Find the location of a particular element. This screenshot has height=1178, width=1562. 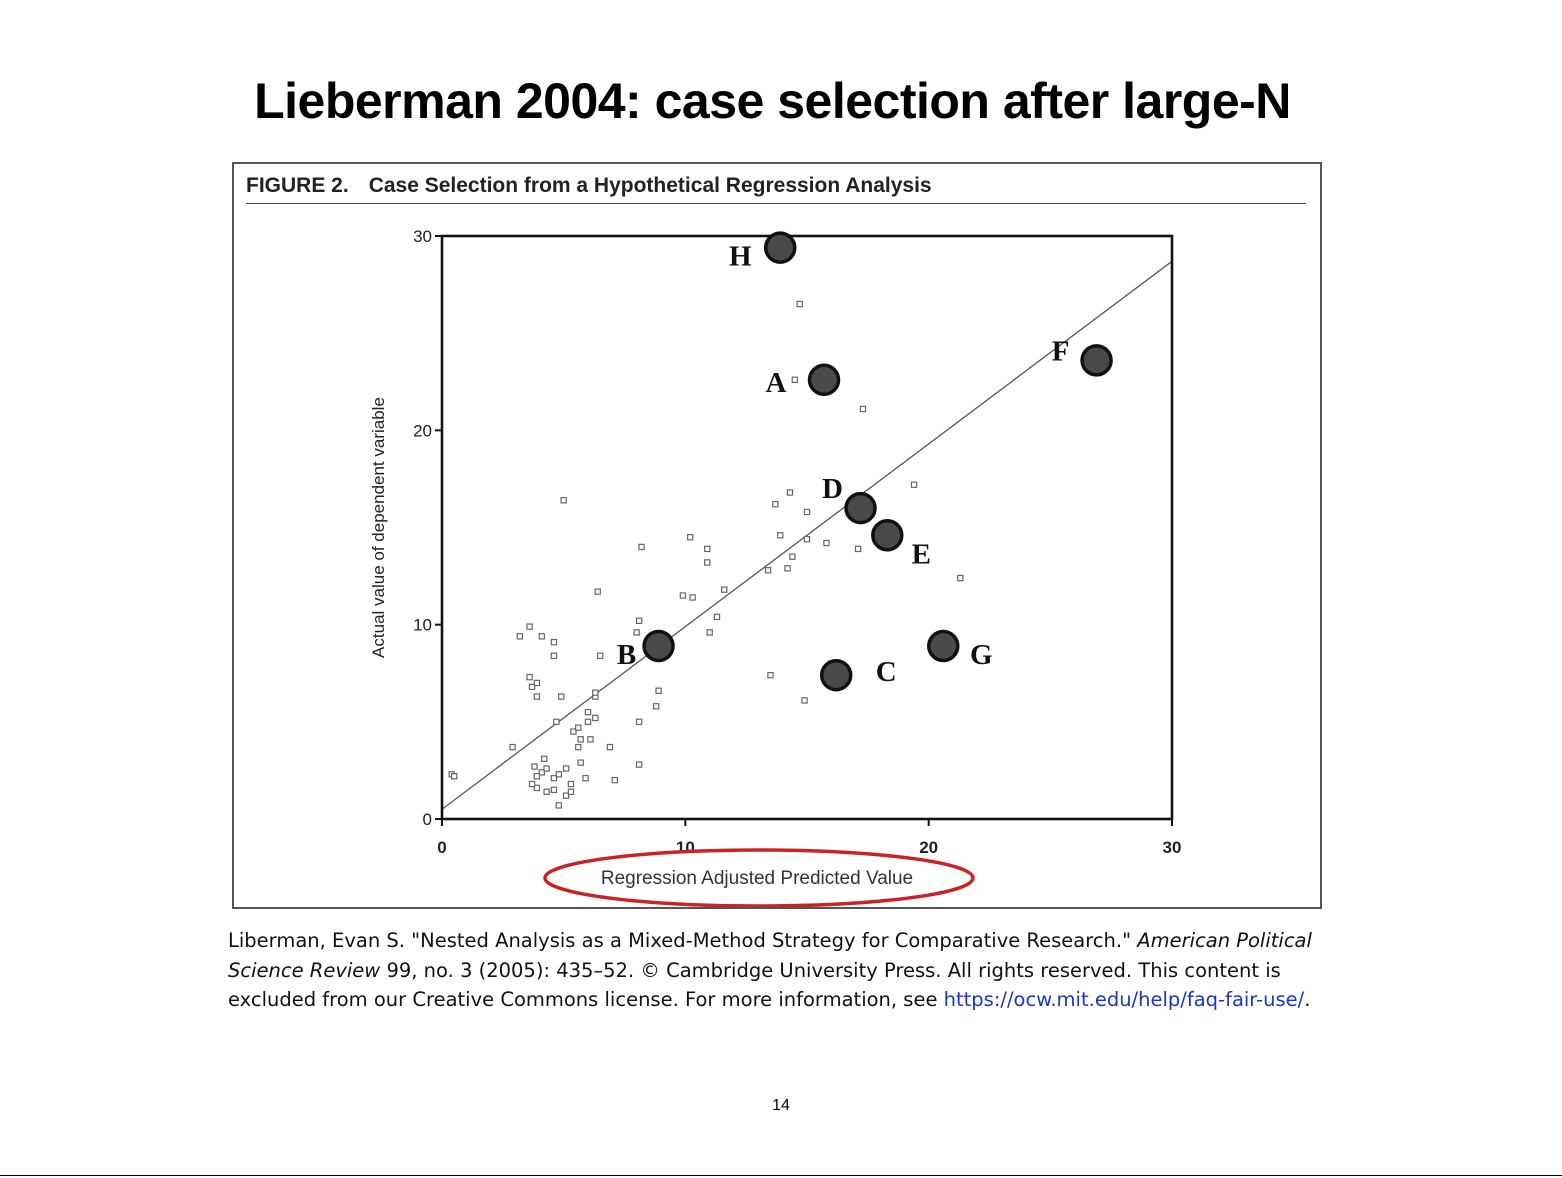

caption-rule is located at coordinates (776, 203).